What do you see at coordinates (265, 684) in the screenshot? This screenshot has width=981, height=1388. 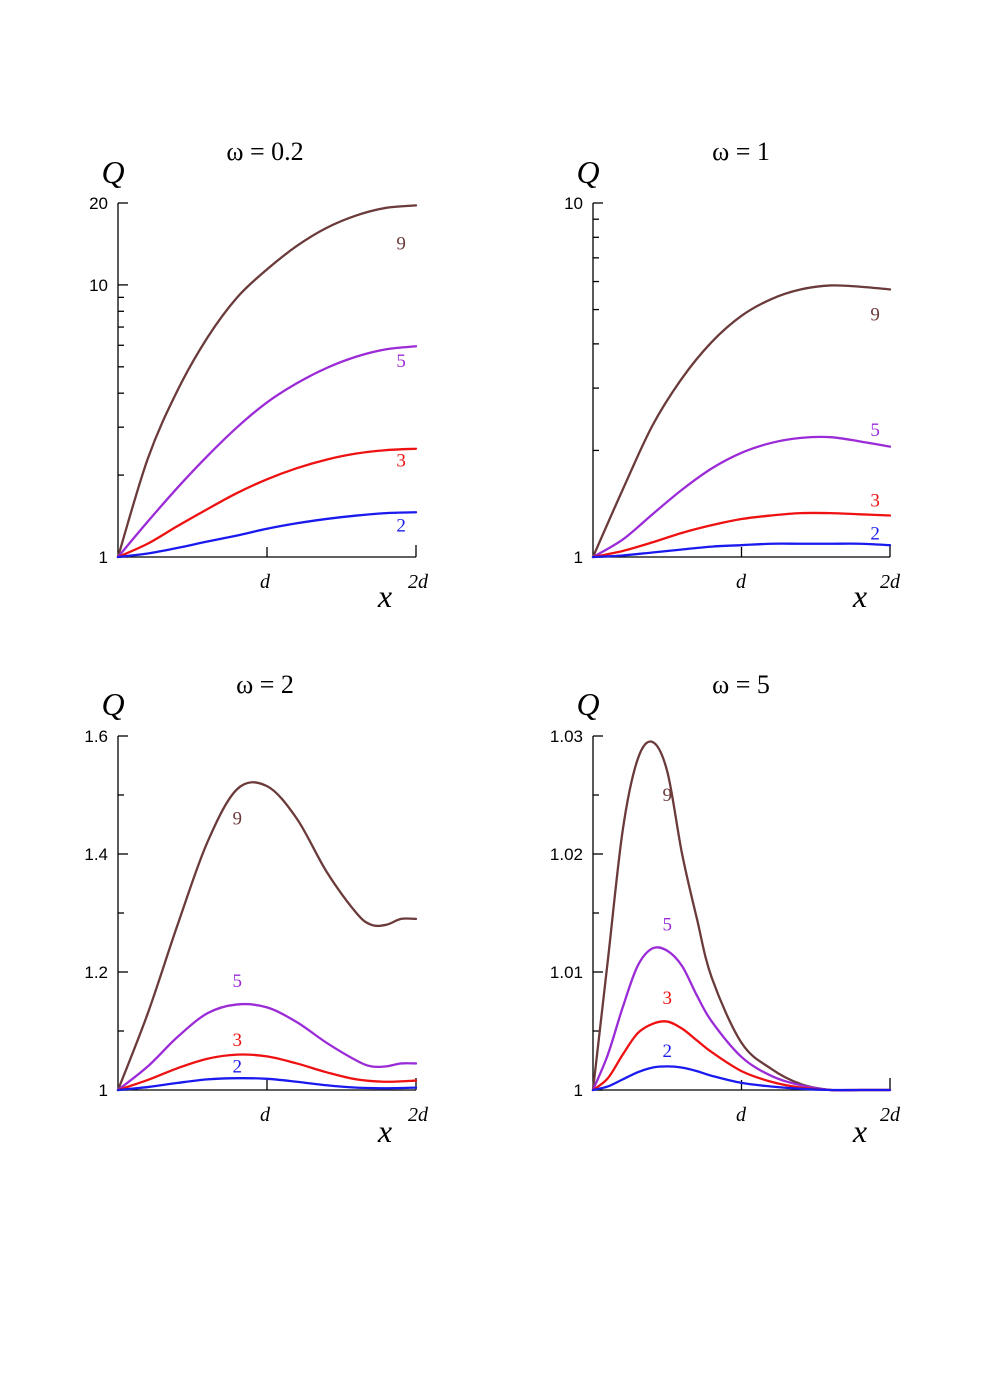 I see `chart-title: ω = 2` at bounding box center [265, 684].